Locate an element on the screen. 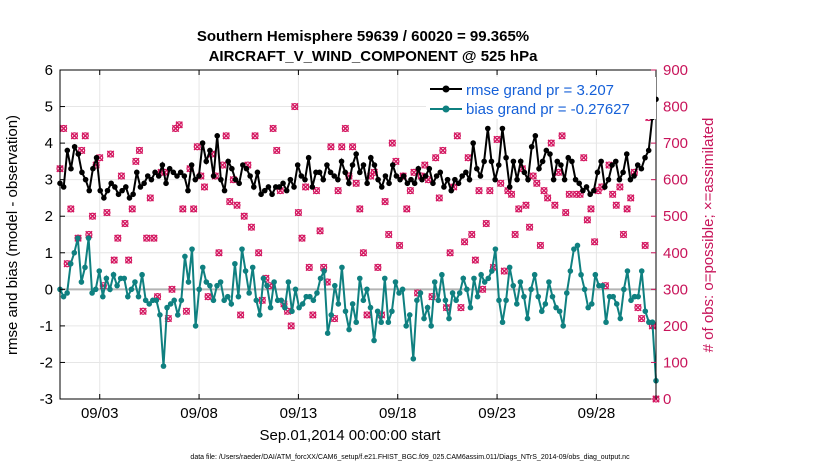 The image size is (830, 470). right-axis-ticks: 0 100 200 300 400 500 600 700 800 900 is located at coordinates (669, 235).